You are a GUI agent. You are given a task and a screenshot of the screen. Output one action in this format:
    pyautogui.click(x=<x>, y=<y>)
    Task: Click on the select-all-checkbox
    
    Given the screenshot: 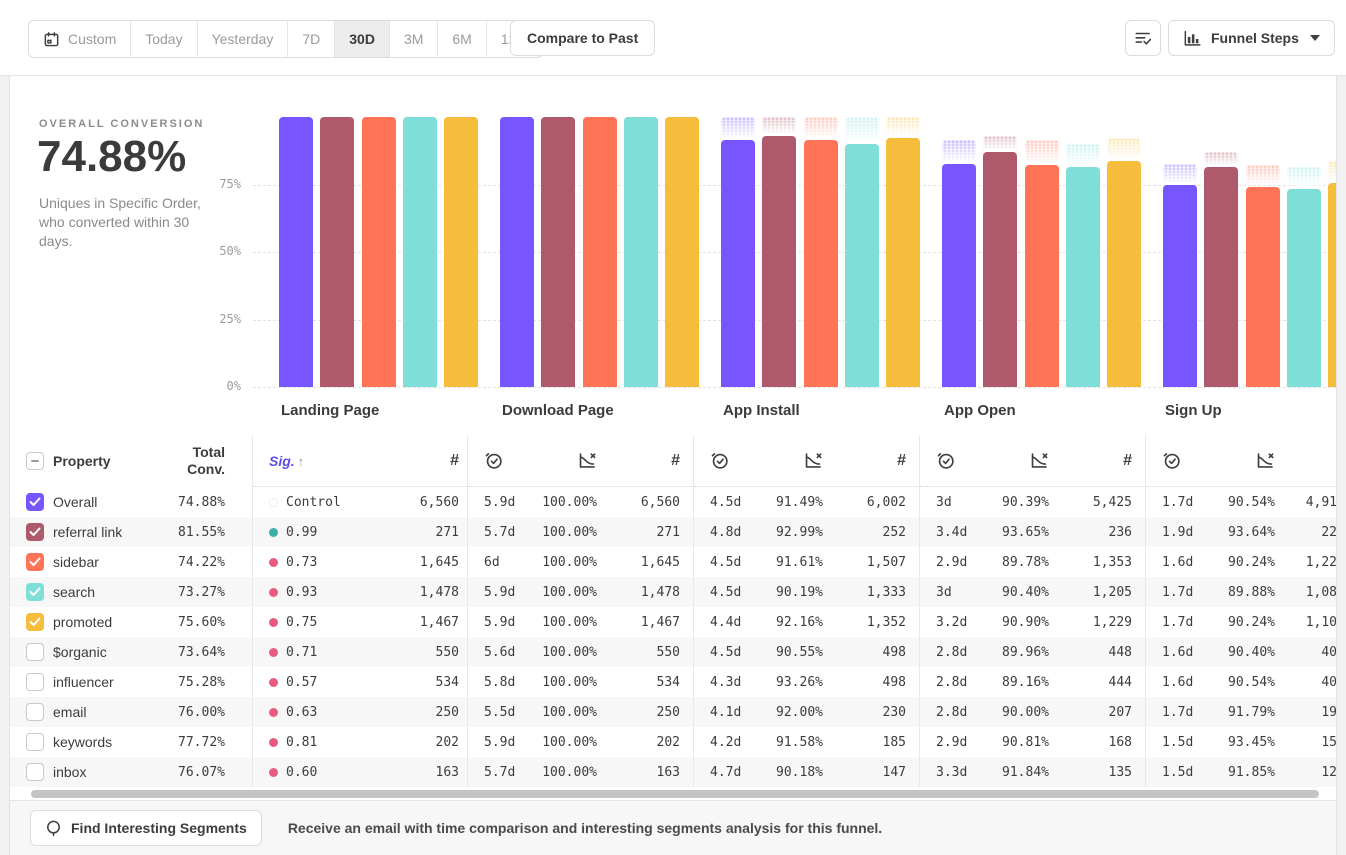 What is the action you would take?
    pyautogui.click(x=35, y=461)
    